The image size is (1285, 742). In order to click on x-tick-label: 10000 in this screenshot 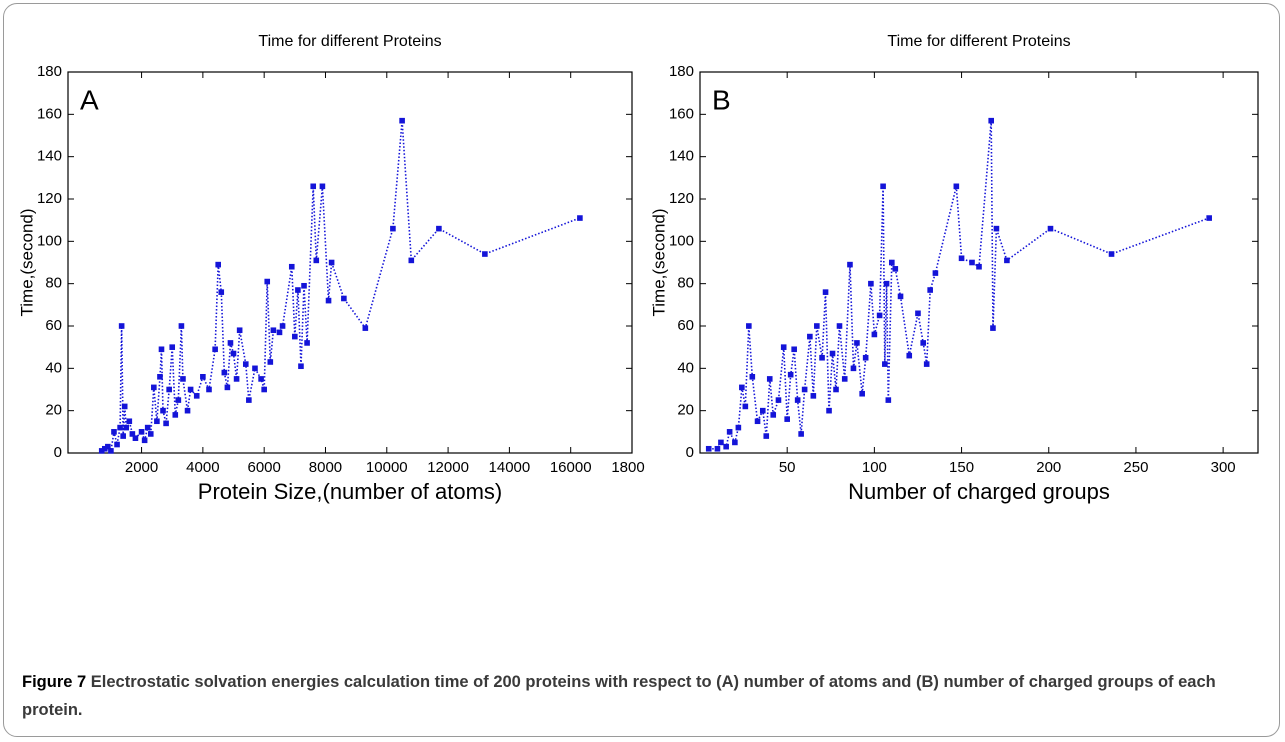, I will do `click(387, 467)`.